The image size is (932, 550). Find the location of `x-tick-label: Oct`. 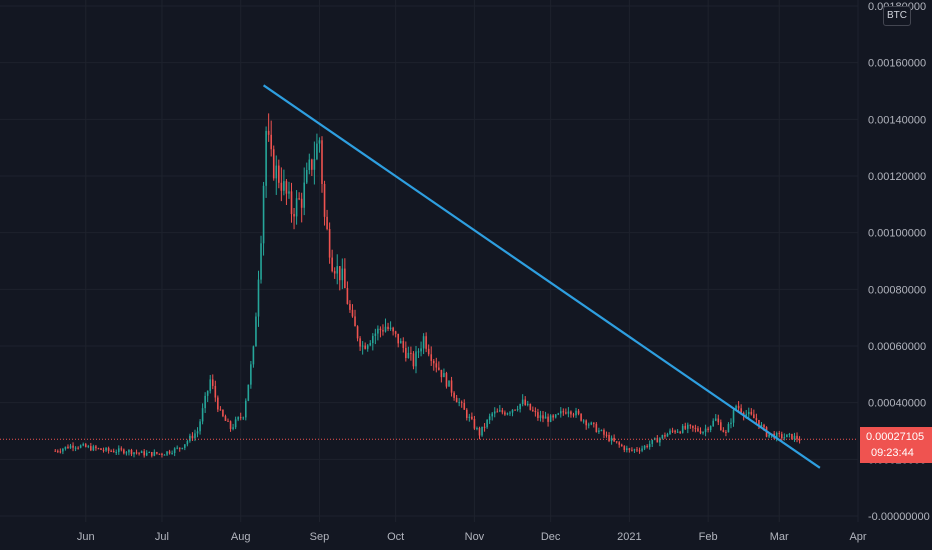

x-tick-label: Oct is located at coordinates (395, 537).